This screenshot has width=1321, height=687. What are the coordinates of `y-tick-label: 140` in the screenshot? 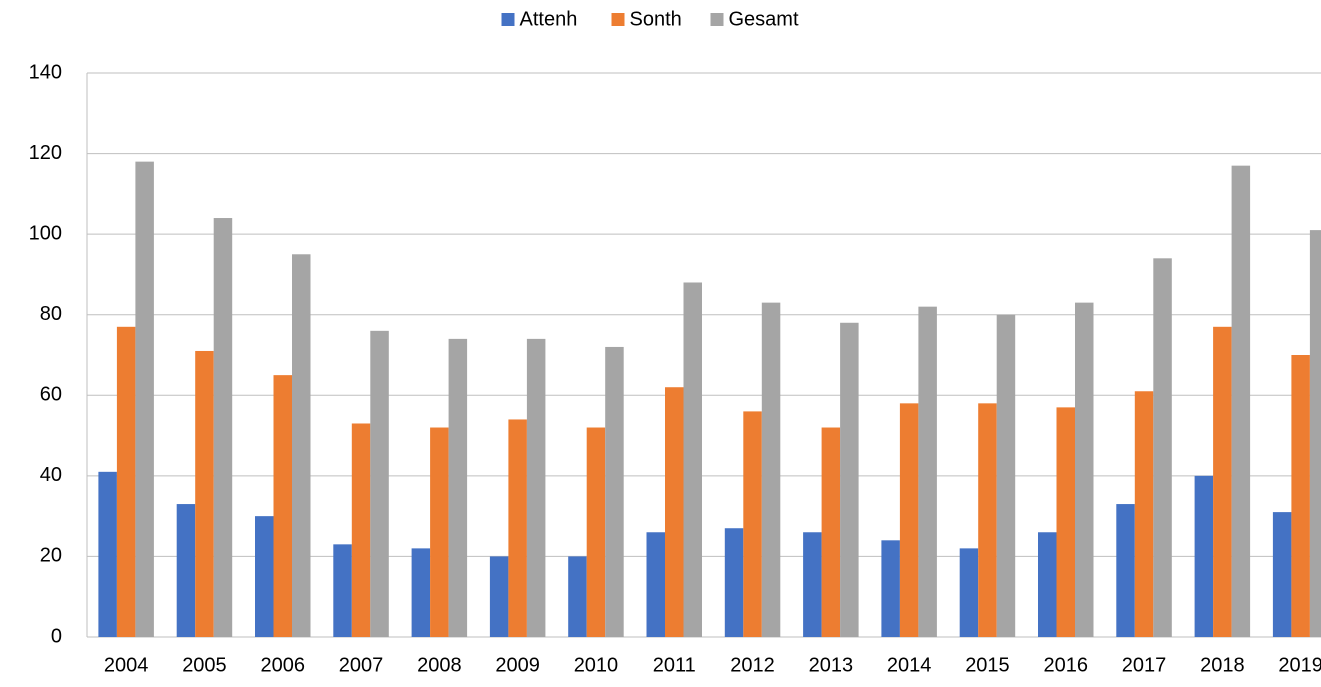 It's located at (45, 72).